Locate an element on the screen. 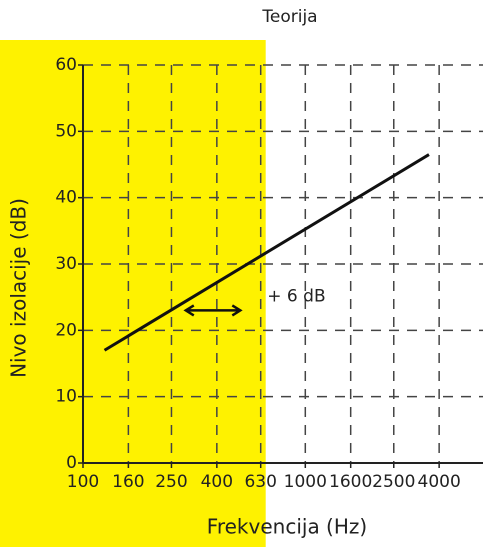 Image resolution: width=500 pixels, height=547 pixels. y-tick-label: 50 is located at coordinates (66, 131).